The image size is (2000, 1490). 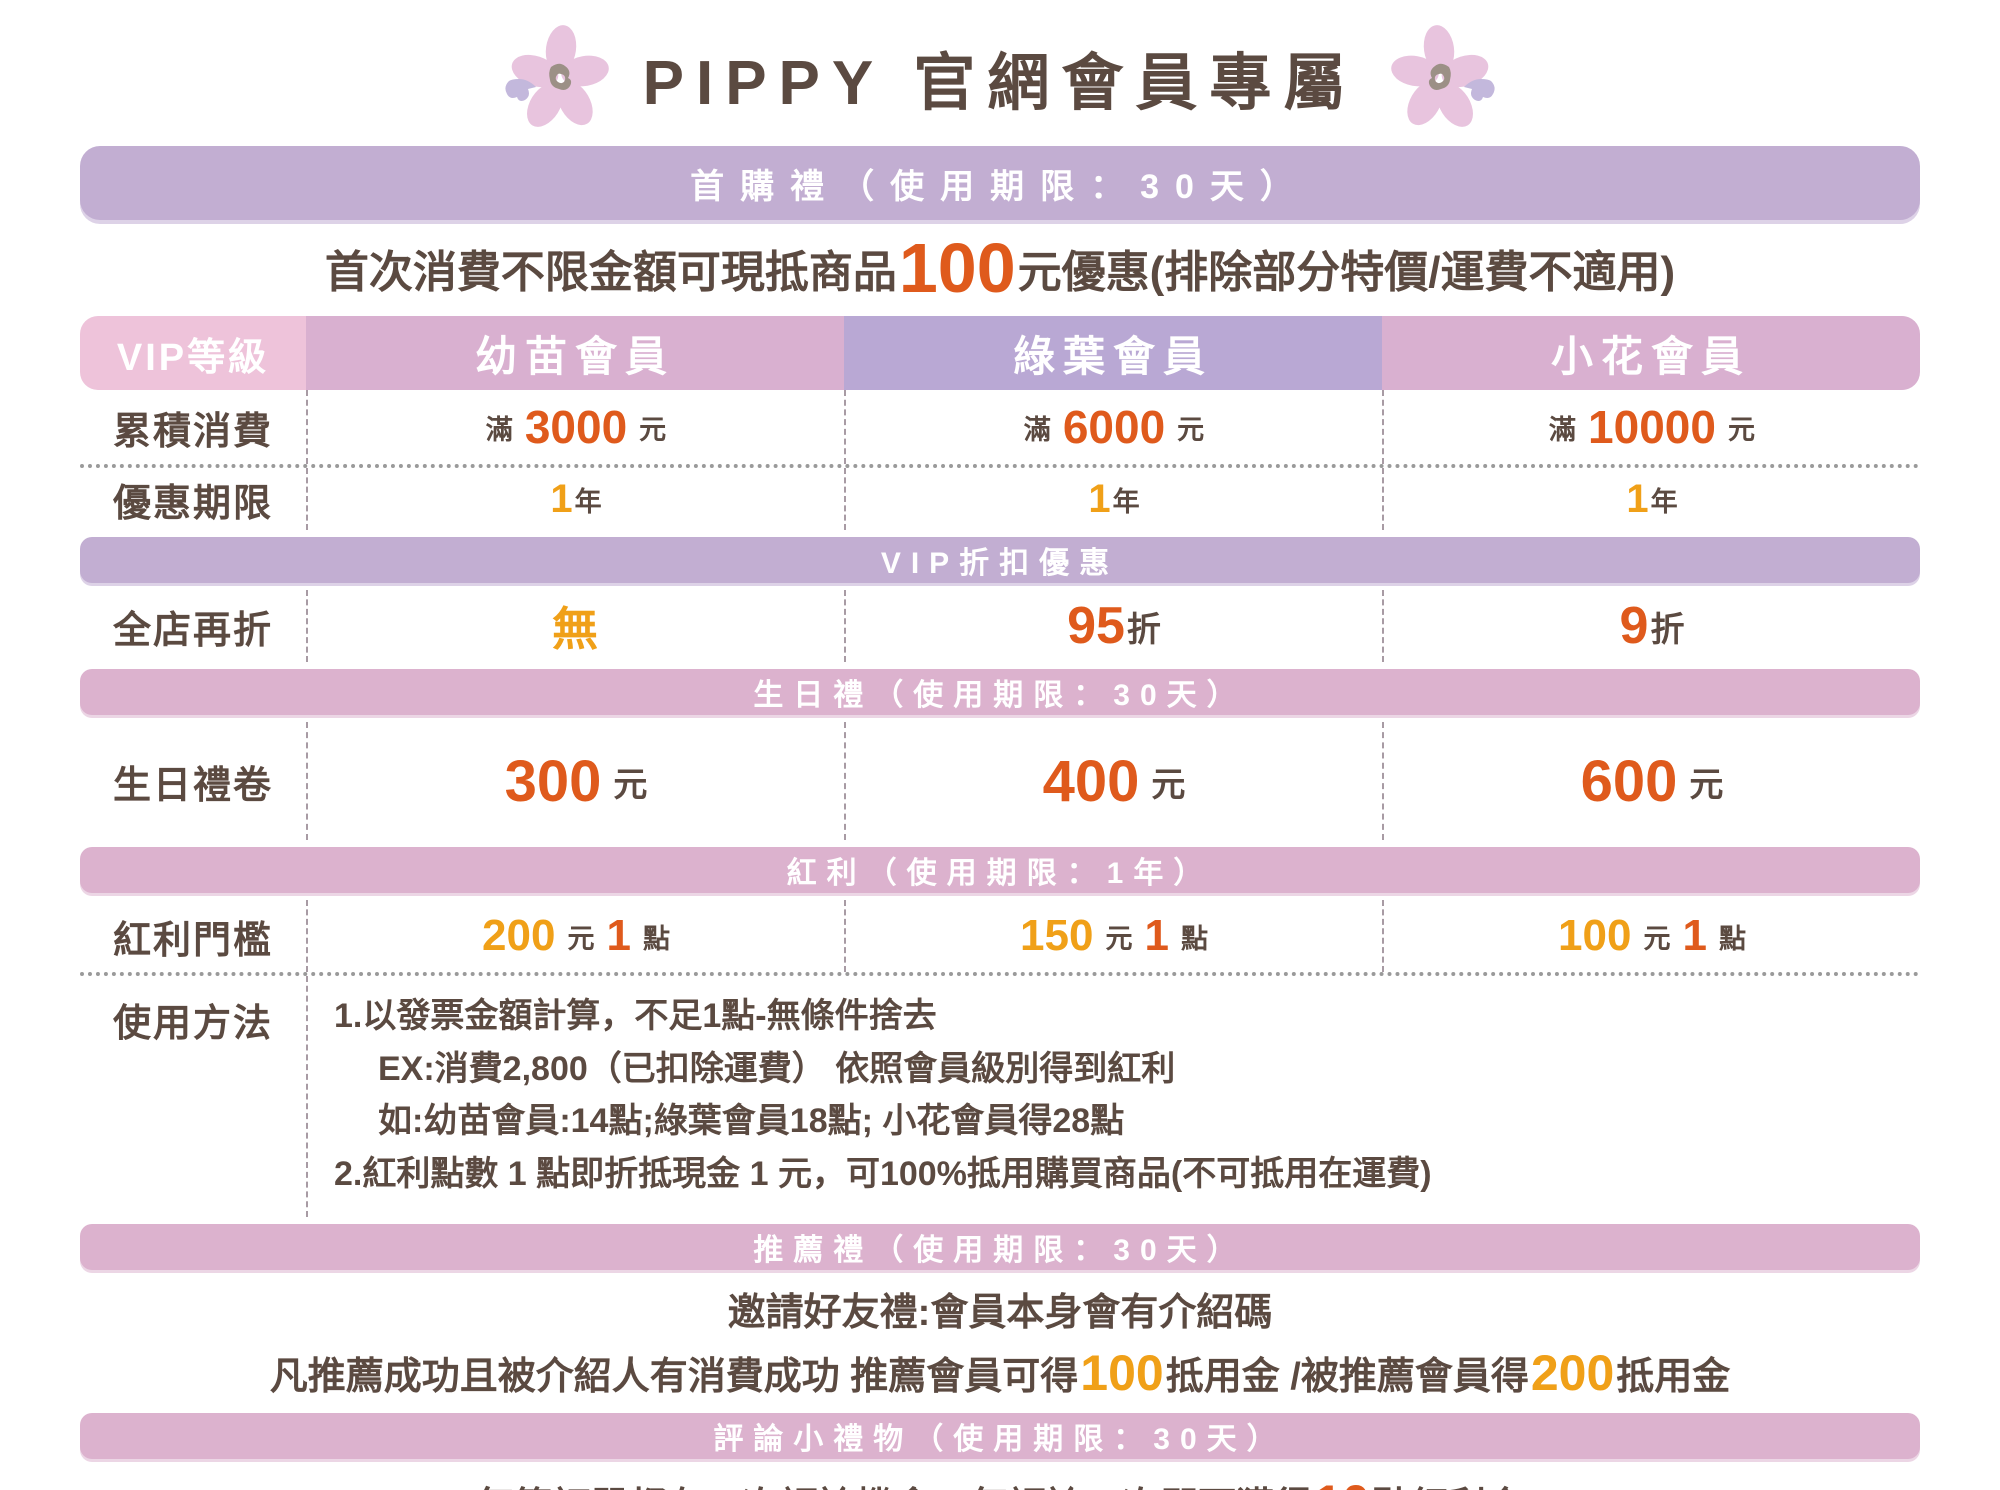 What do you see at coordinates (635, 1016) in the screenshot?
I see `usage-line-1: 1.以發票金額計算，不足1點-無條件捨去` at bounding box center [635, 1016].